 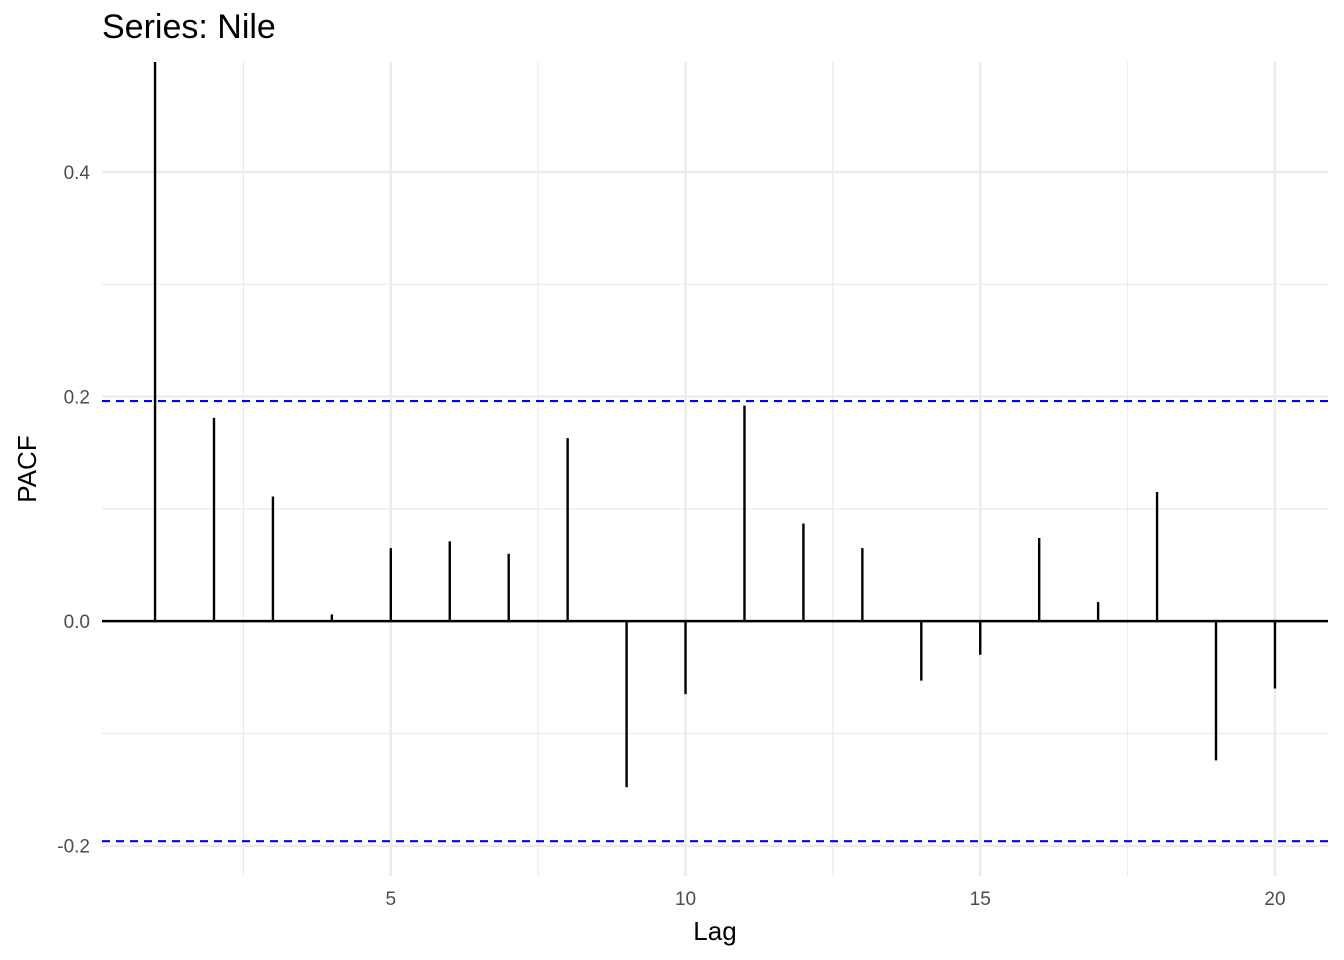 What do you see at coordinates (391, 899) in the screenshot?
I see `x-tick-label: 5` at bounding box center [391, 899].